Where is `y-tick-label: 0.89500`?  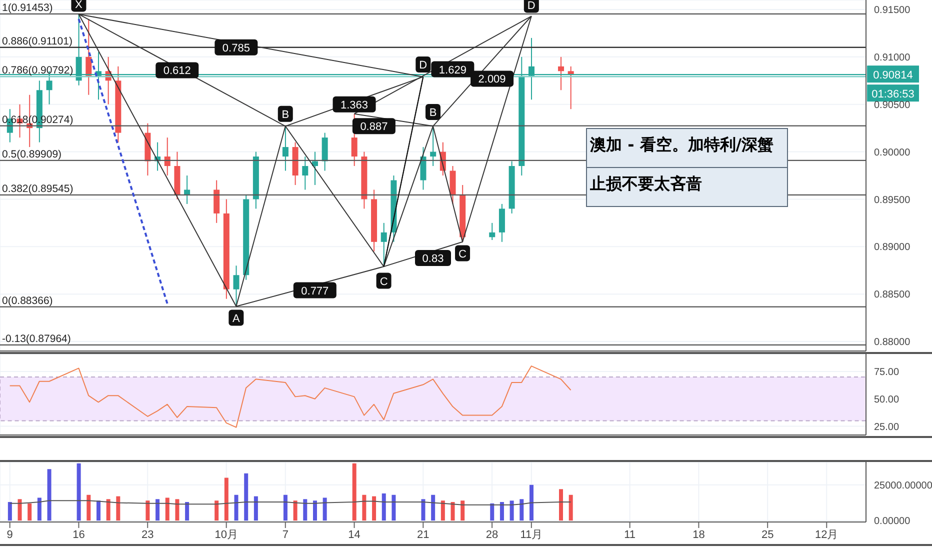 y-tick-label: 0.89500 is located at coordinates (892, 200).